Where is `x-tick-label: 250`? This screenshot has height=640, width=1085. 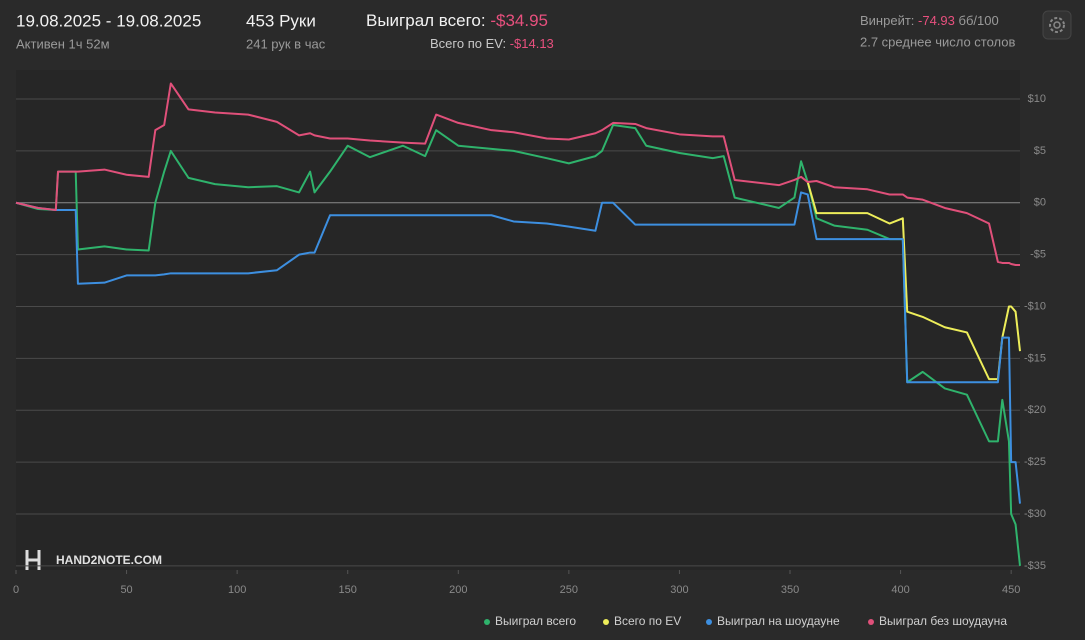 x-tick-label: 250 is located at coordinates (569, 590).